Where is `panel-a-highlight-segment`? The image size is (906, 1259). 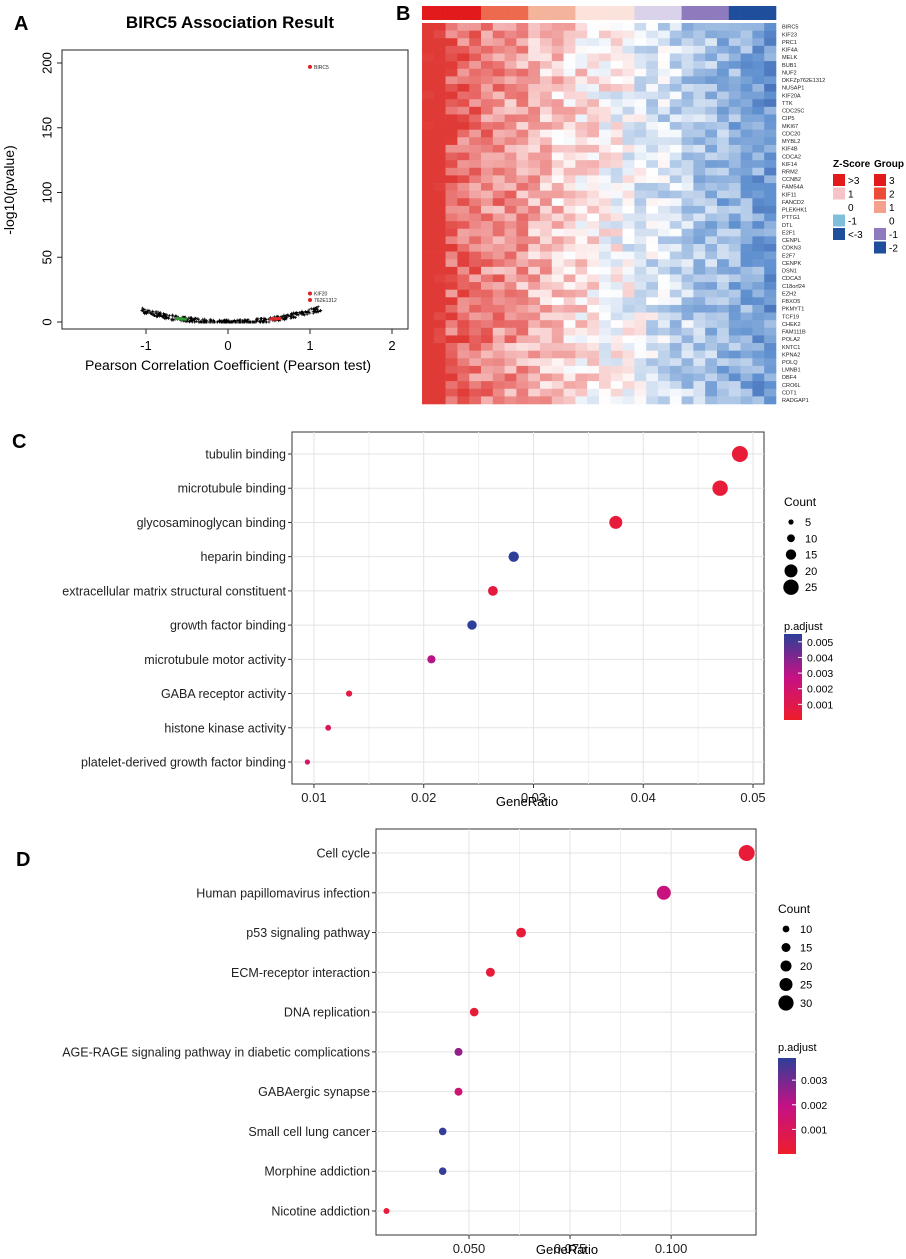 panel-a-highlight-segment is located at coordinates (273, 319).